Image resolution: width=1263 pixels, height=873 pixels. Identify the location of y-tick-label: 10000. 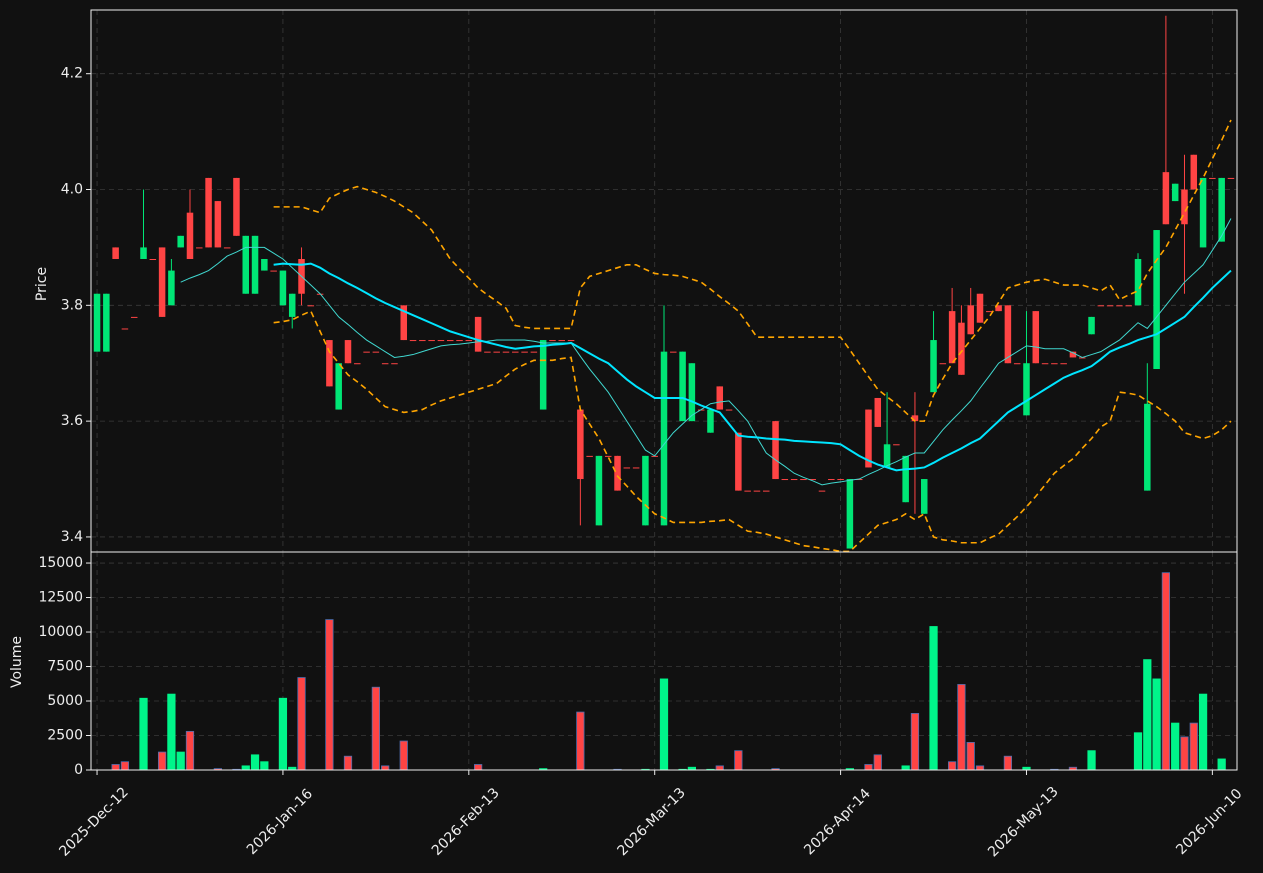
(60, 632).